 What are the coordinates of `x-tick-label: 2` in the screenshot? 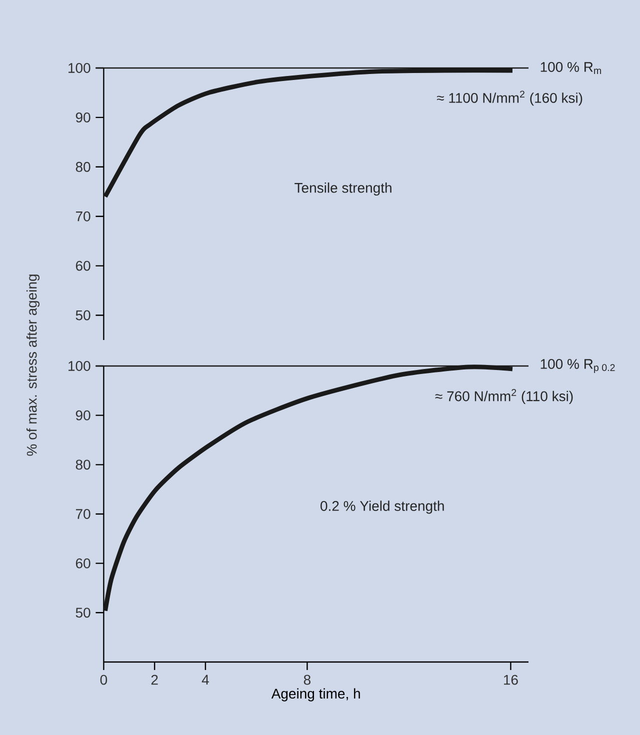 It's located at (154, 679).